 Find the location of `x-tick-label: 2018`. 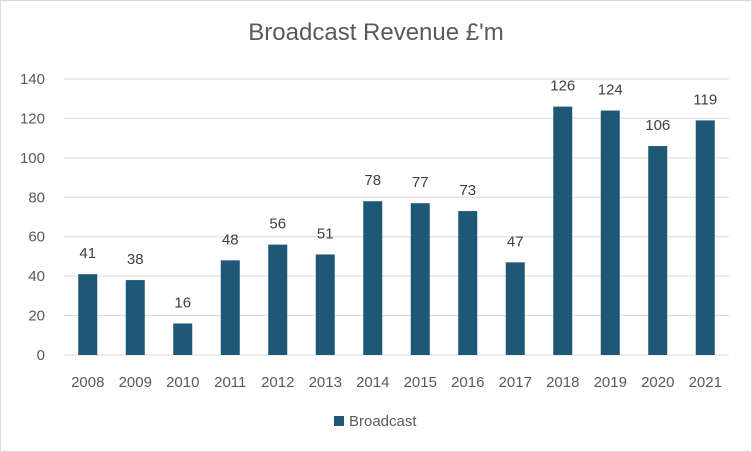

x-tick-label: 2018 is located at coordinates (562, 382).